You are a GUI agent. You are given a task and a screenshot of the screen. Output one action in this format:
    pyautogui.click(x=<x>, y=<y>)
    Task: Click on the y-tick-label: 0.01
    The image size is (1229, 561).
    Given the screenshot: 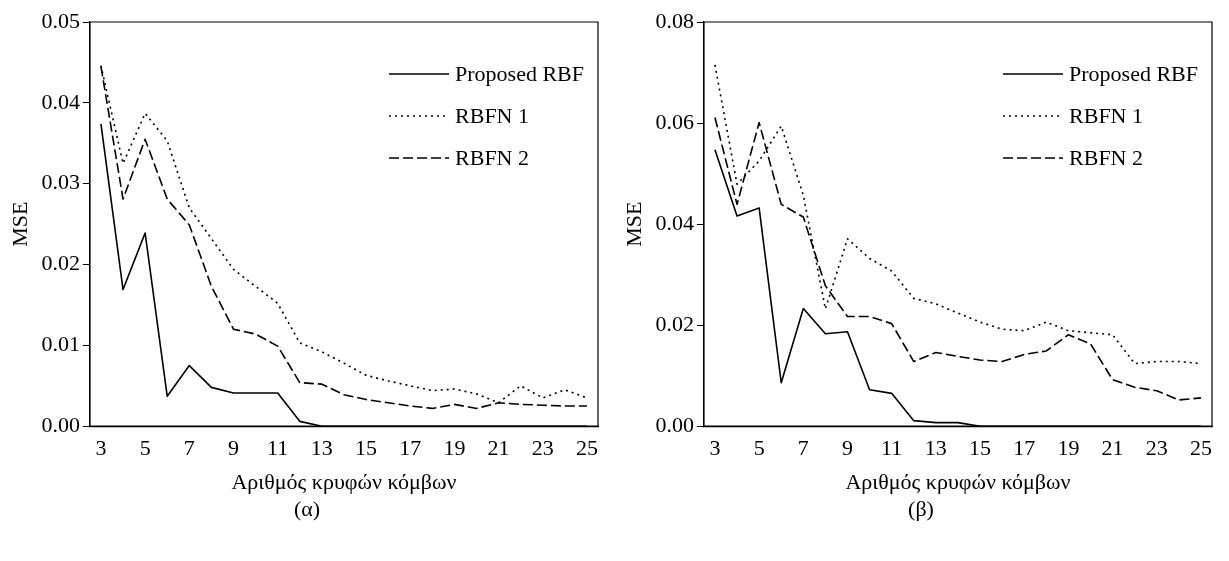 What is the action you would take?
    pyautogui.click(x=60, y=344)
    